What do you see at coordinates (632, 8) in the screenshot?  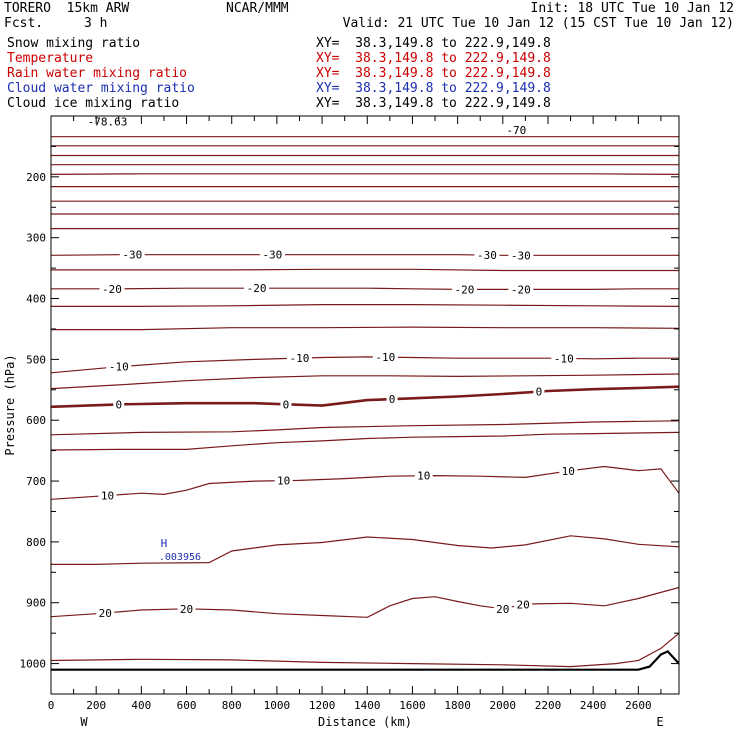 I see `init-time: Init: 18 UTC Tue 10 Jan 12` at bounding box center [632, 8].